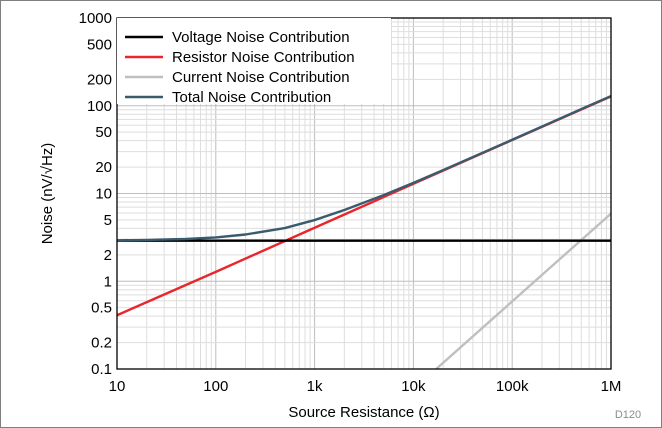 The image size is (662, 428). Describe the element at coordinates (101, 369) in the screenshot. I see `y-tick-label: 0.1` at that location.